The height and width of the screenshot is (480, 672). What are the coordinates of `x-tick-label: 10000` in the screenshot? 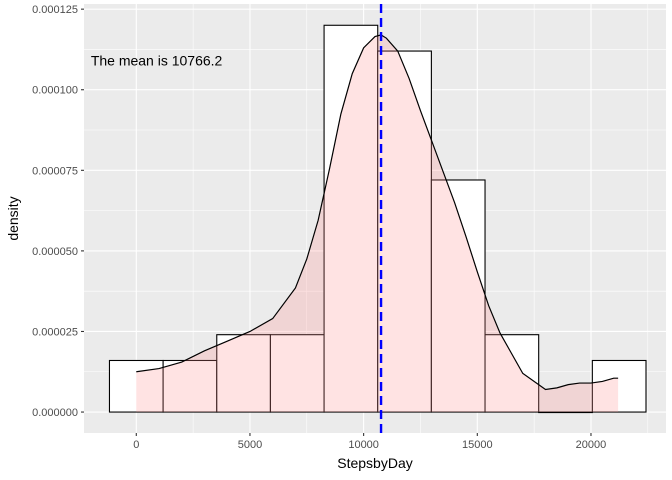 It's located at (363, 445).